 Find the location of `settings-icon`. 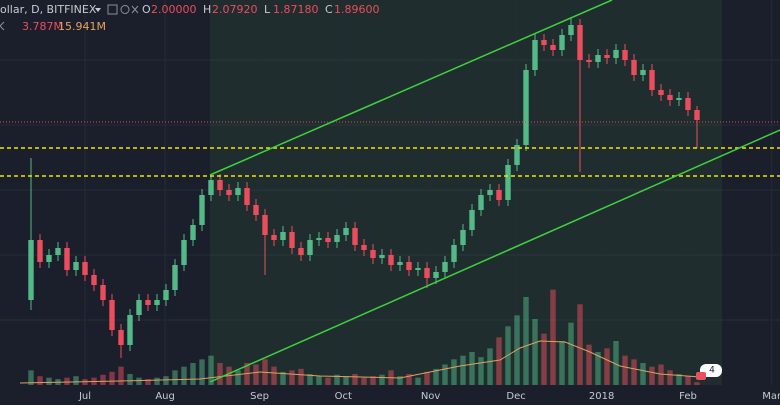

settings-icon is located at coordinates (125, 9).